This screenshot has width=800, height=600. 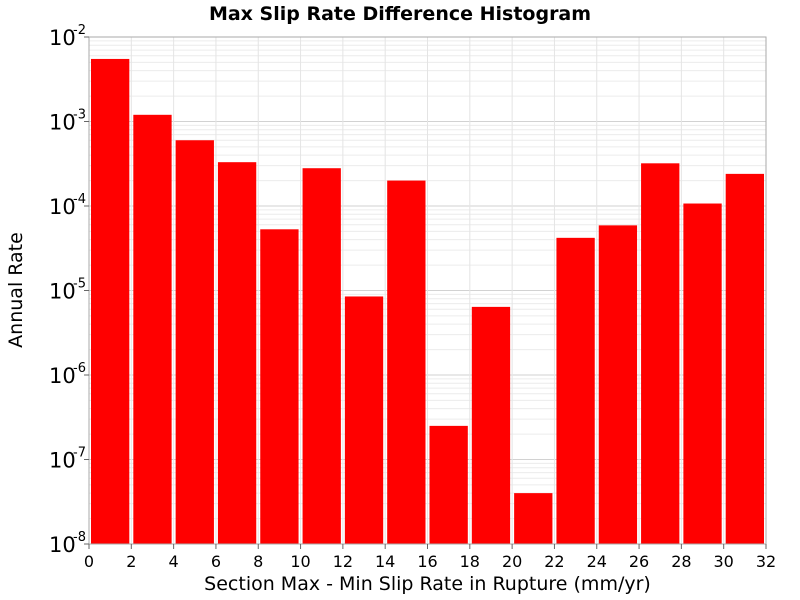 What do you see at coordinates (400, 14) in the screenshot?
I see `chart-title: Max Slip Rate Difference Histogram` at bounding box center [400, 14].